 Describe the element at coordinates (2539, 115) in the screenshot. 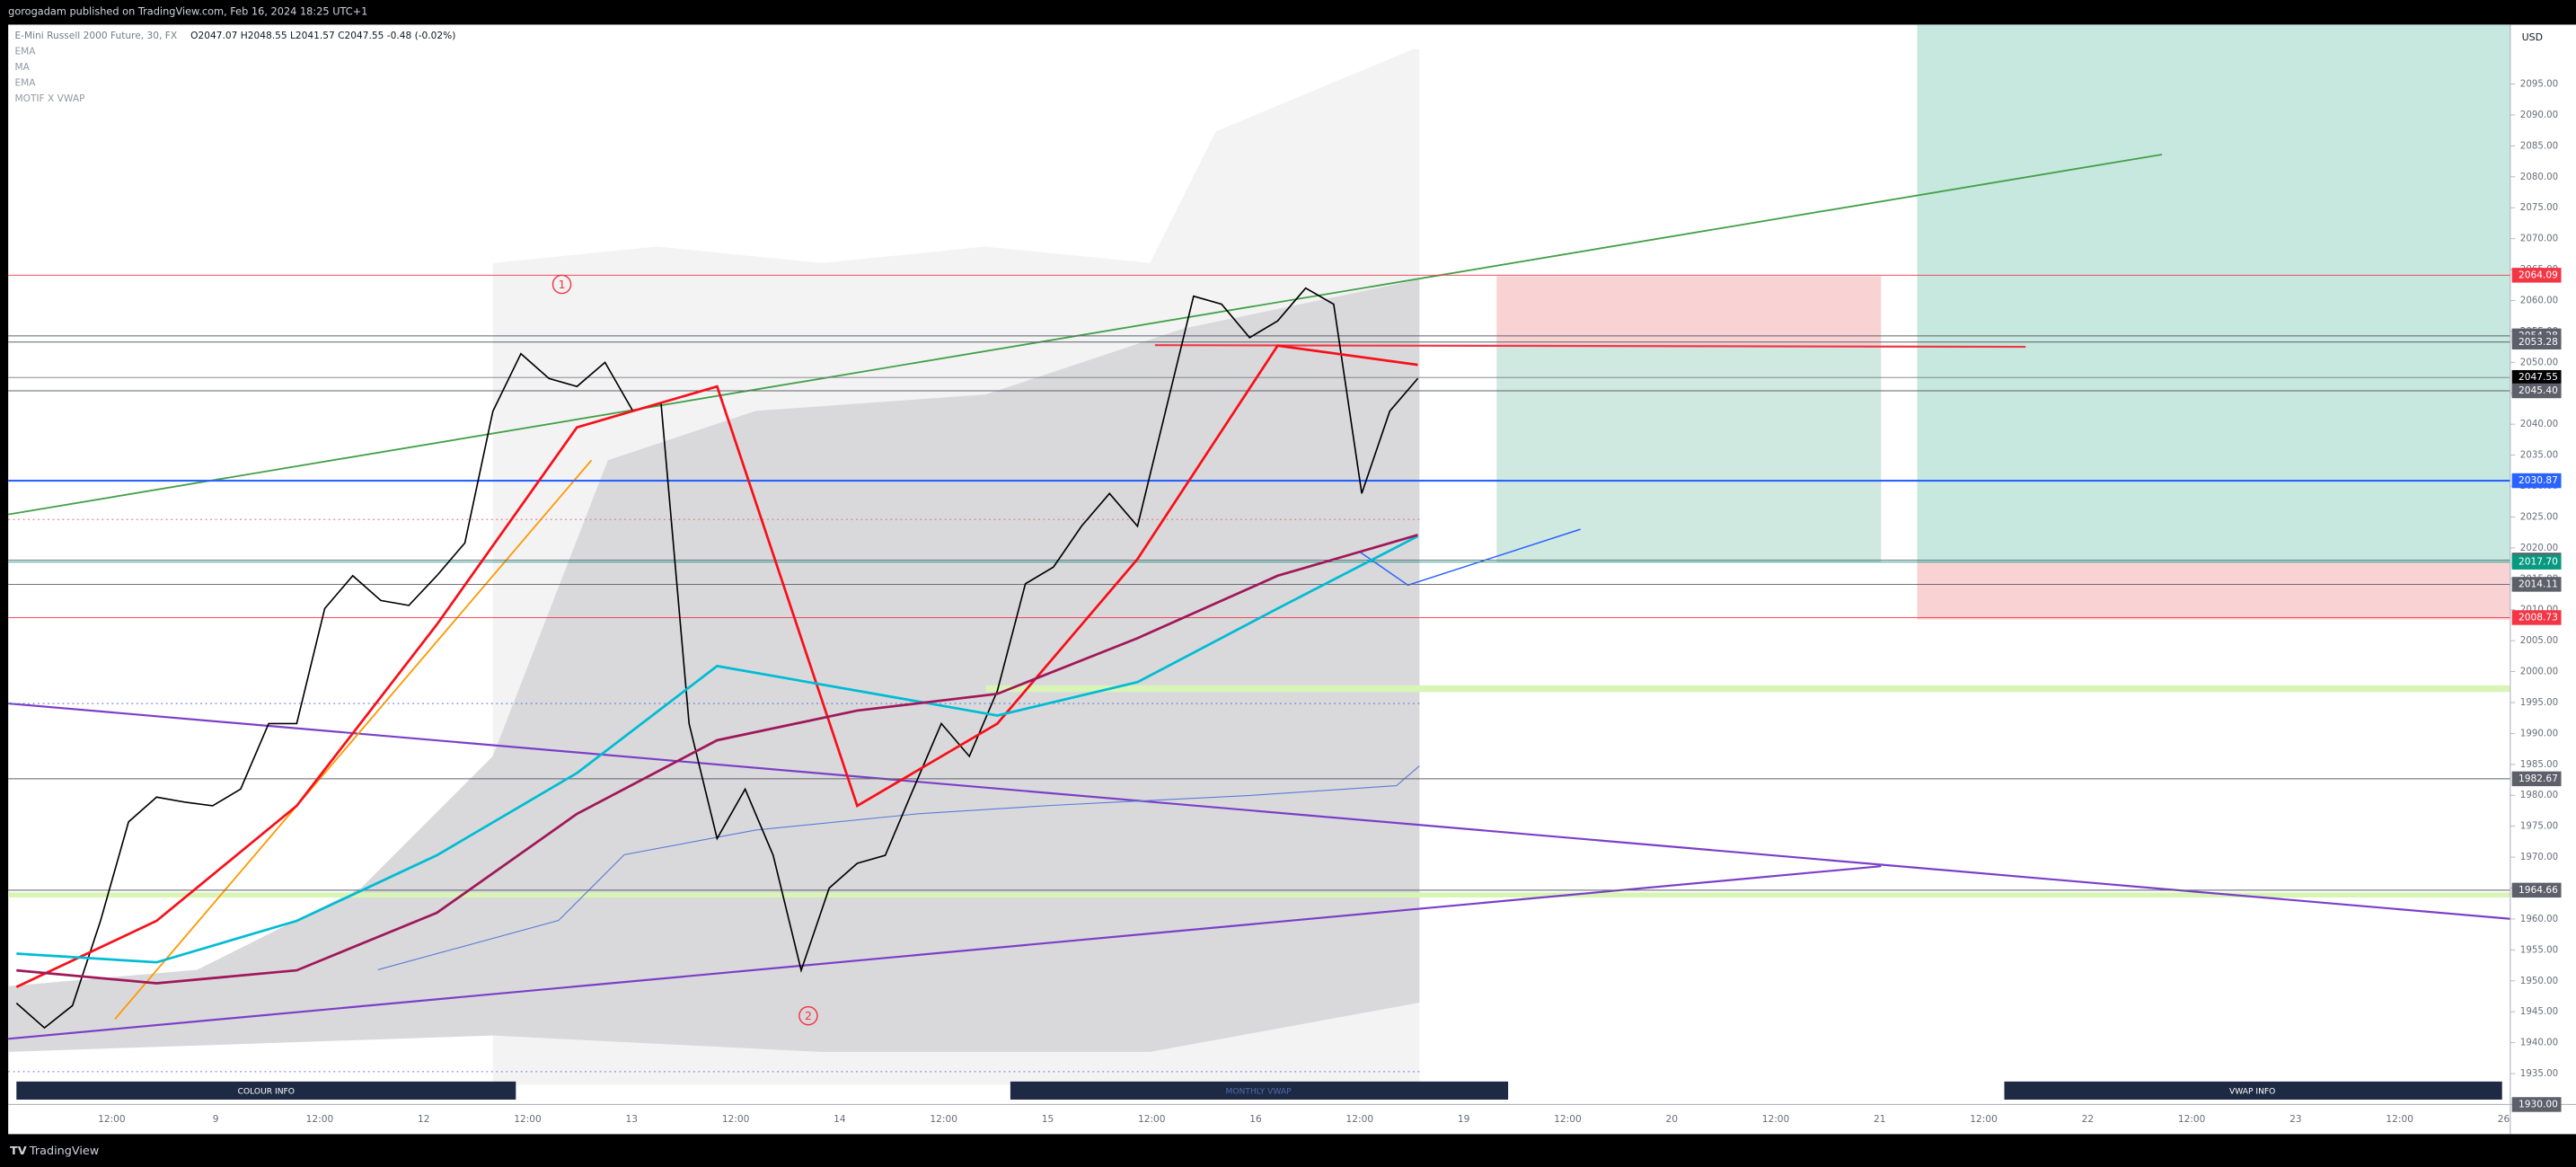

I see `y-tick-label: 2090.00` at that location.